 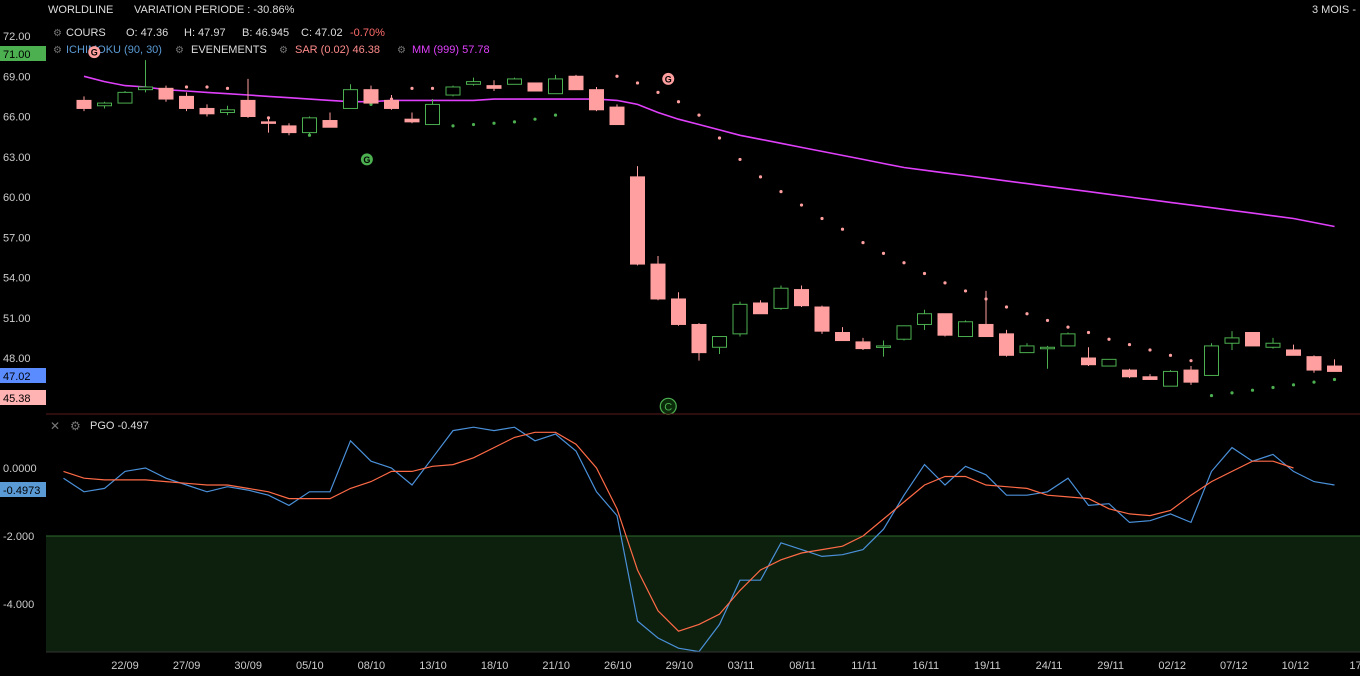 I want to click on period-selector: 3 MOIS -, so click(x=1334, y=10).